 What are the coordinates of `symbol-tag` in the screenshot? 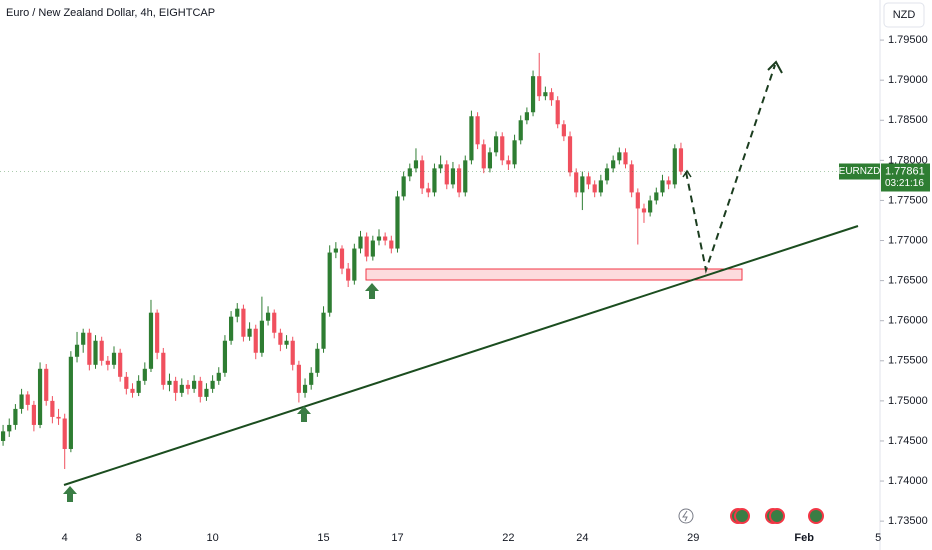 It's located at (859, 171).